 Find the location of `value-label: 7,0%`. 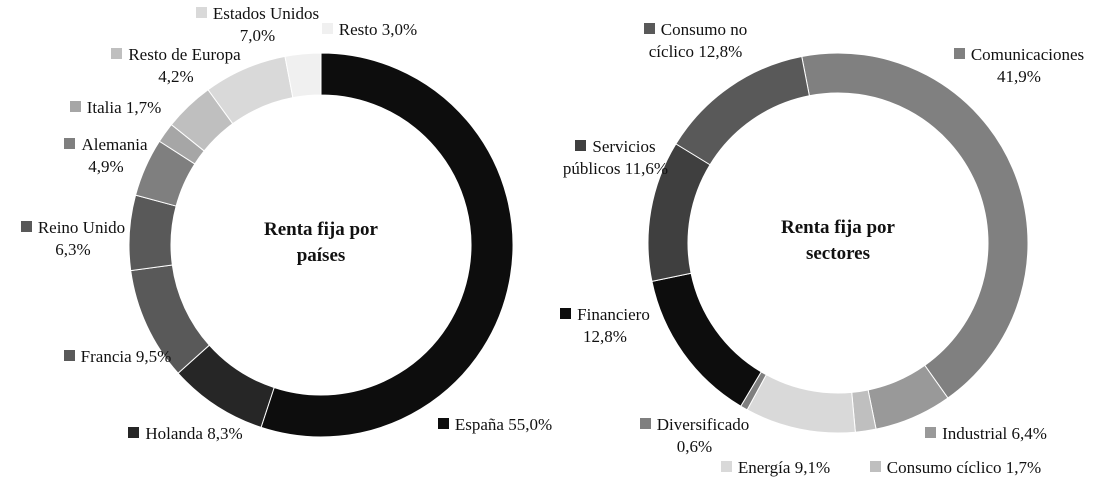

value-label: 7,0% is located at coordinates (257, 35).